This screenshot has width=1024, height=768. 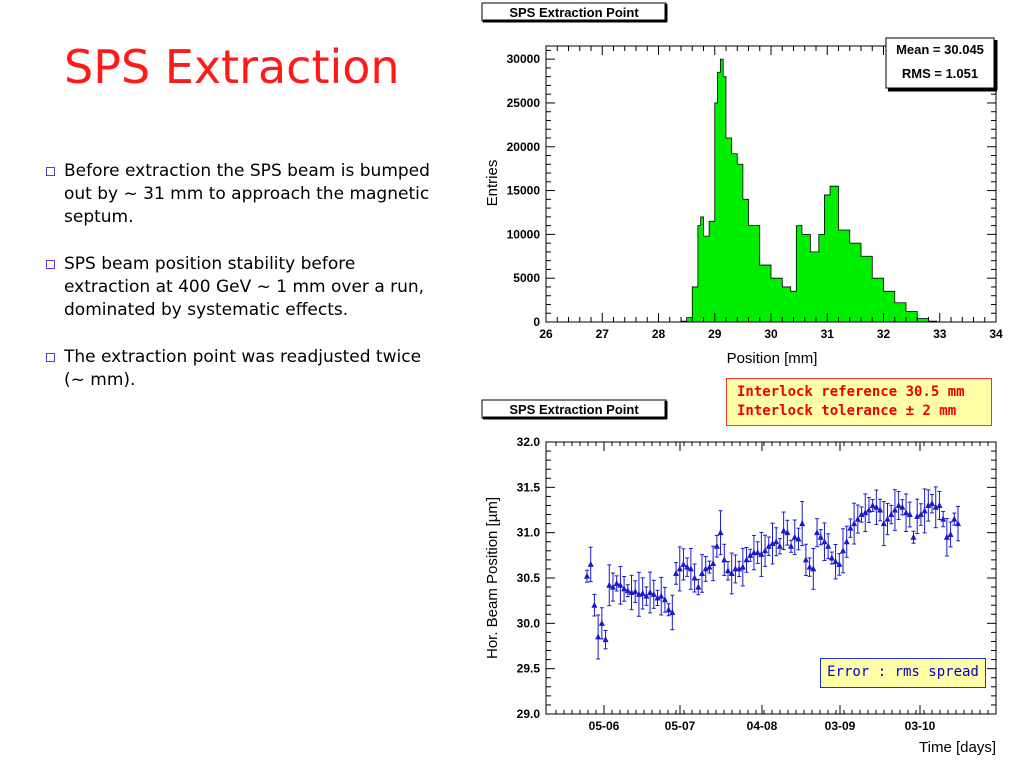 What do you see at coordinates (884, 334) in the screenshot?
I see `hist-xtick-label: 32` at bounding box center [884, 334].